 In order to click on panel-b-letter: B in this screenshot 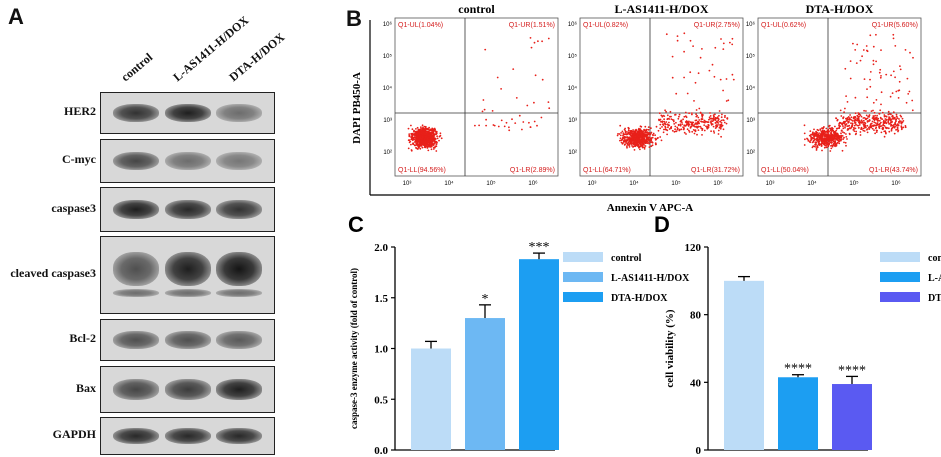, I will do `click(354, 18)`.